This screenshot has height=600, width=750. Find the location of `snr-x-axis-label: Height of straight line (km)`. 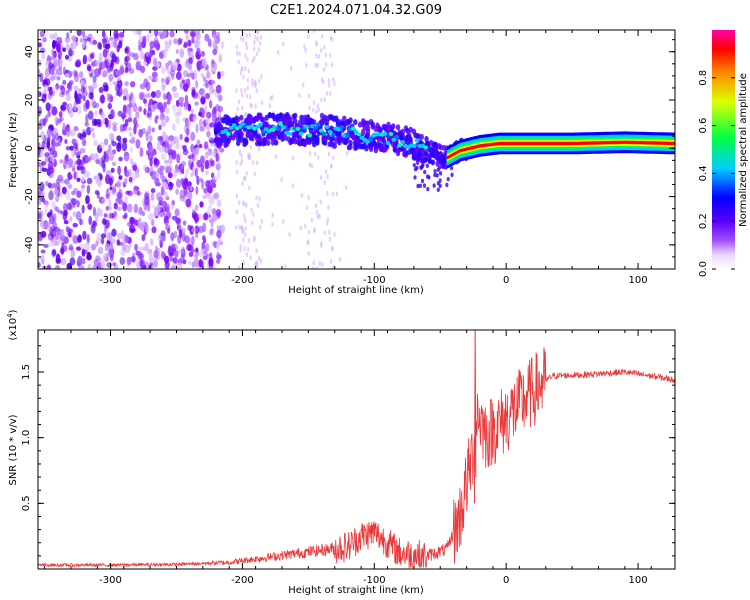

snr-x-axis-label: Height of straight line (km) is located at coordinates (356, 590).